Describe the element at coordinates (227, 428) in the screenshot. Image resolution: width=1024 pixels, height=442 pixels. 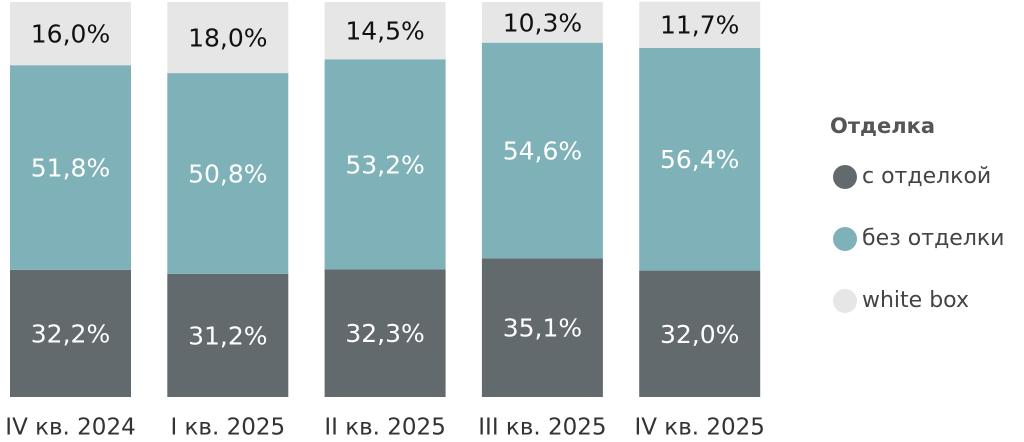
I see `x-tick-label: I кв. 2025` at that location.